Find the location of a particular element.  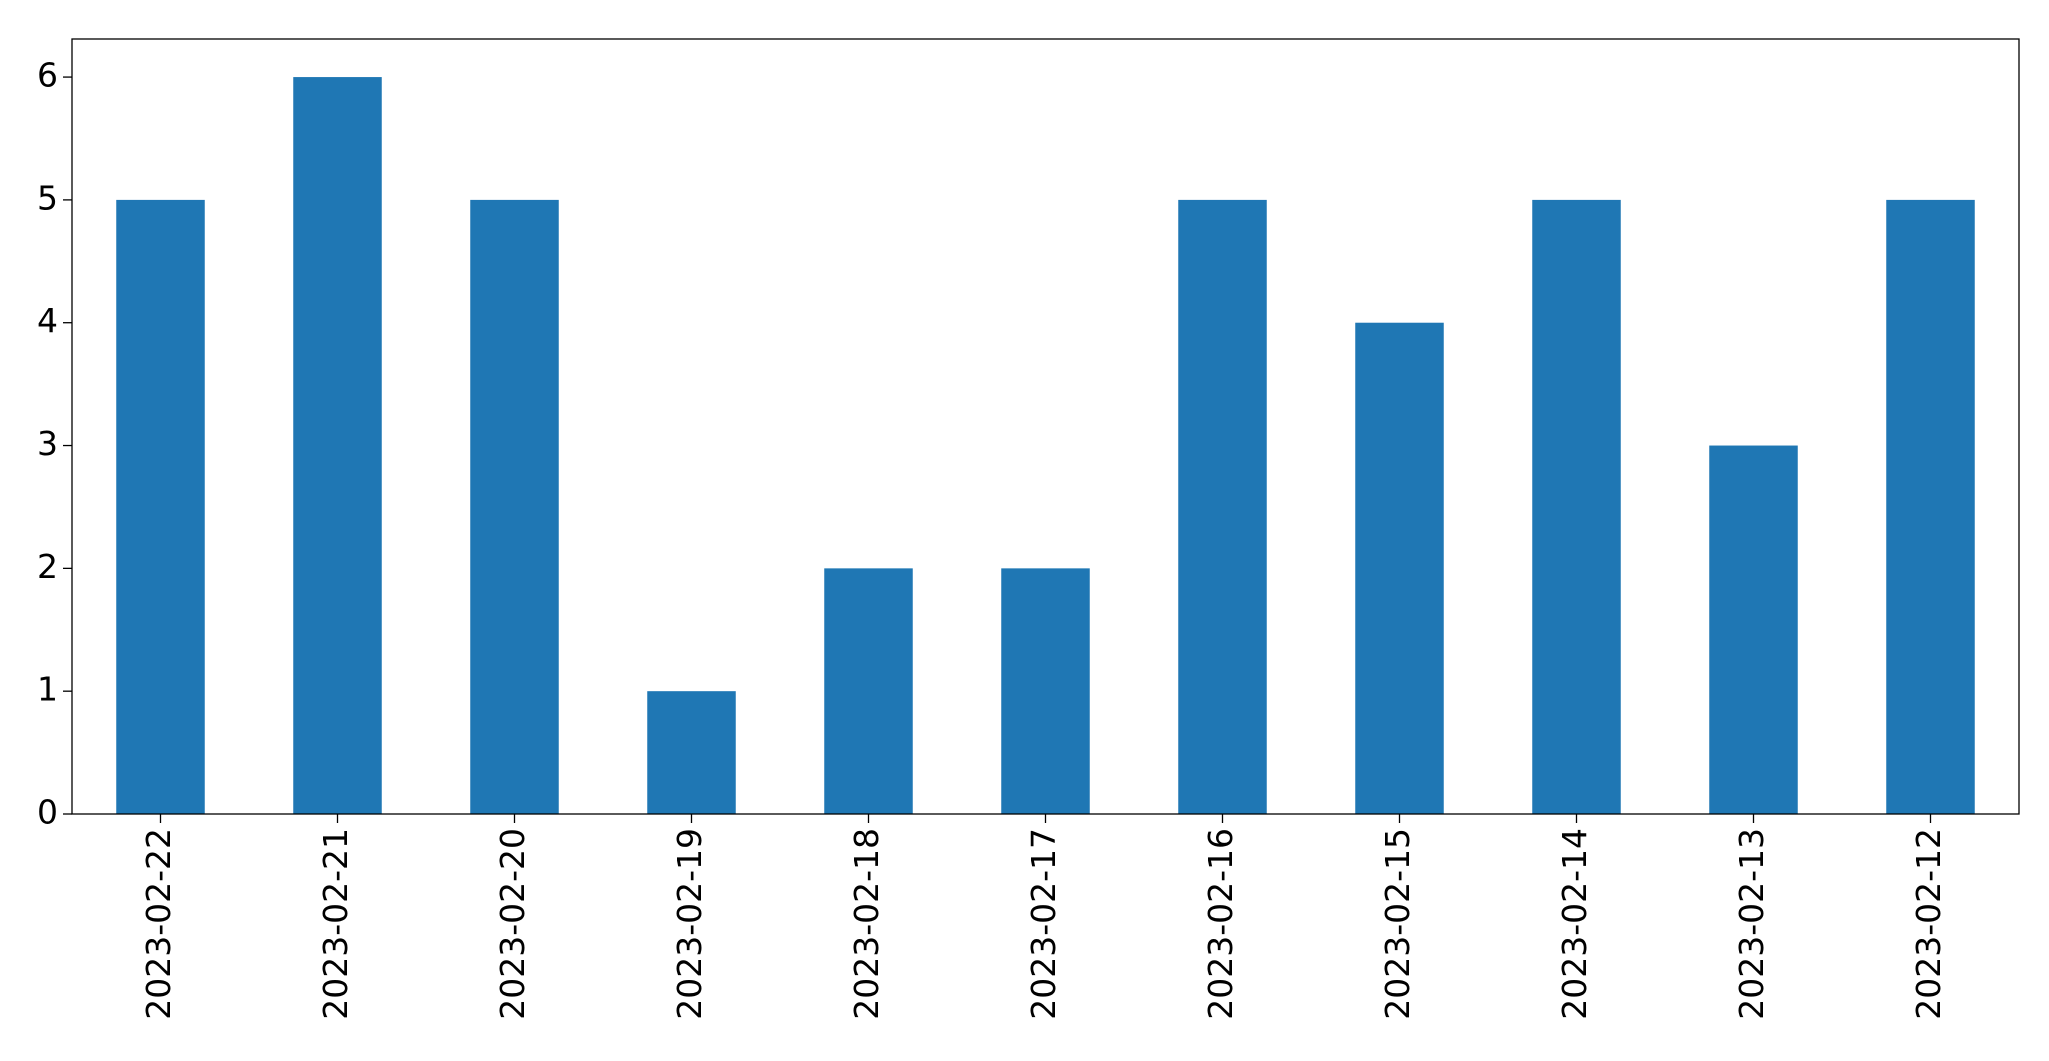

y-tick-label: 3 is located at coordinates (47, 443).